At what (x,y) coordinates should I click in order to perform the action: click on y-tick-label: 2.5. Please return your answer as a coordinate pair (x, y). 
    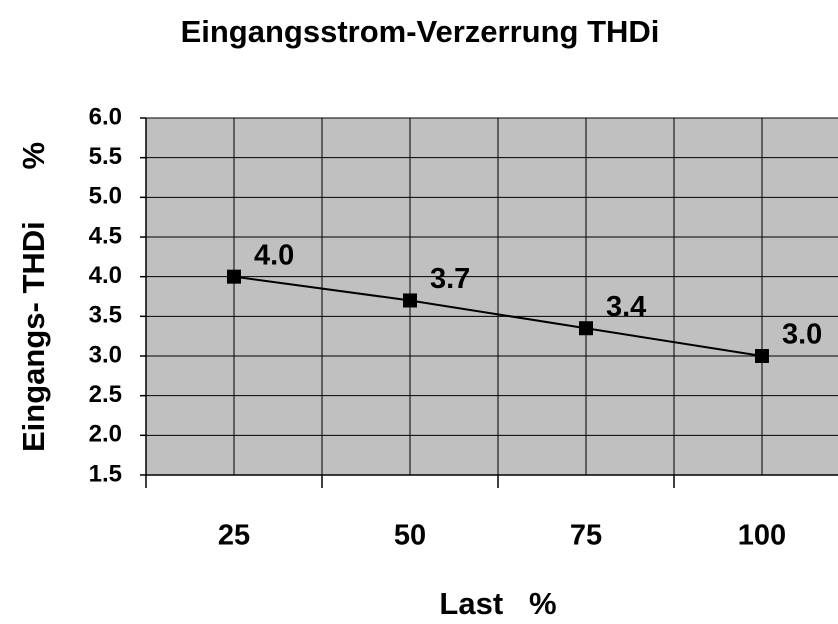
    Looking at the image, I should click on (105, 394).